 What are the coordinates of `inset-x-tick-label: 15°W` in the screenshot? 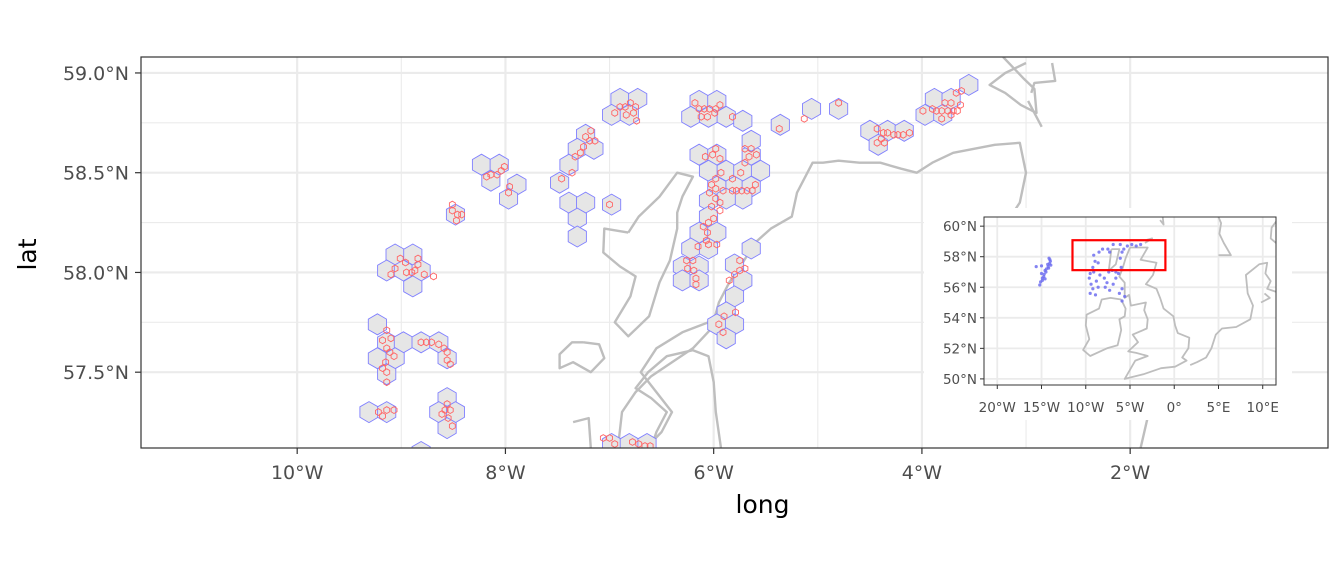 It's located at (1041, 408).